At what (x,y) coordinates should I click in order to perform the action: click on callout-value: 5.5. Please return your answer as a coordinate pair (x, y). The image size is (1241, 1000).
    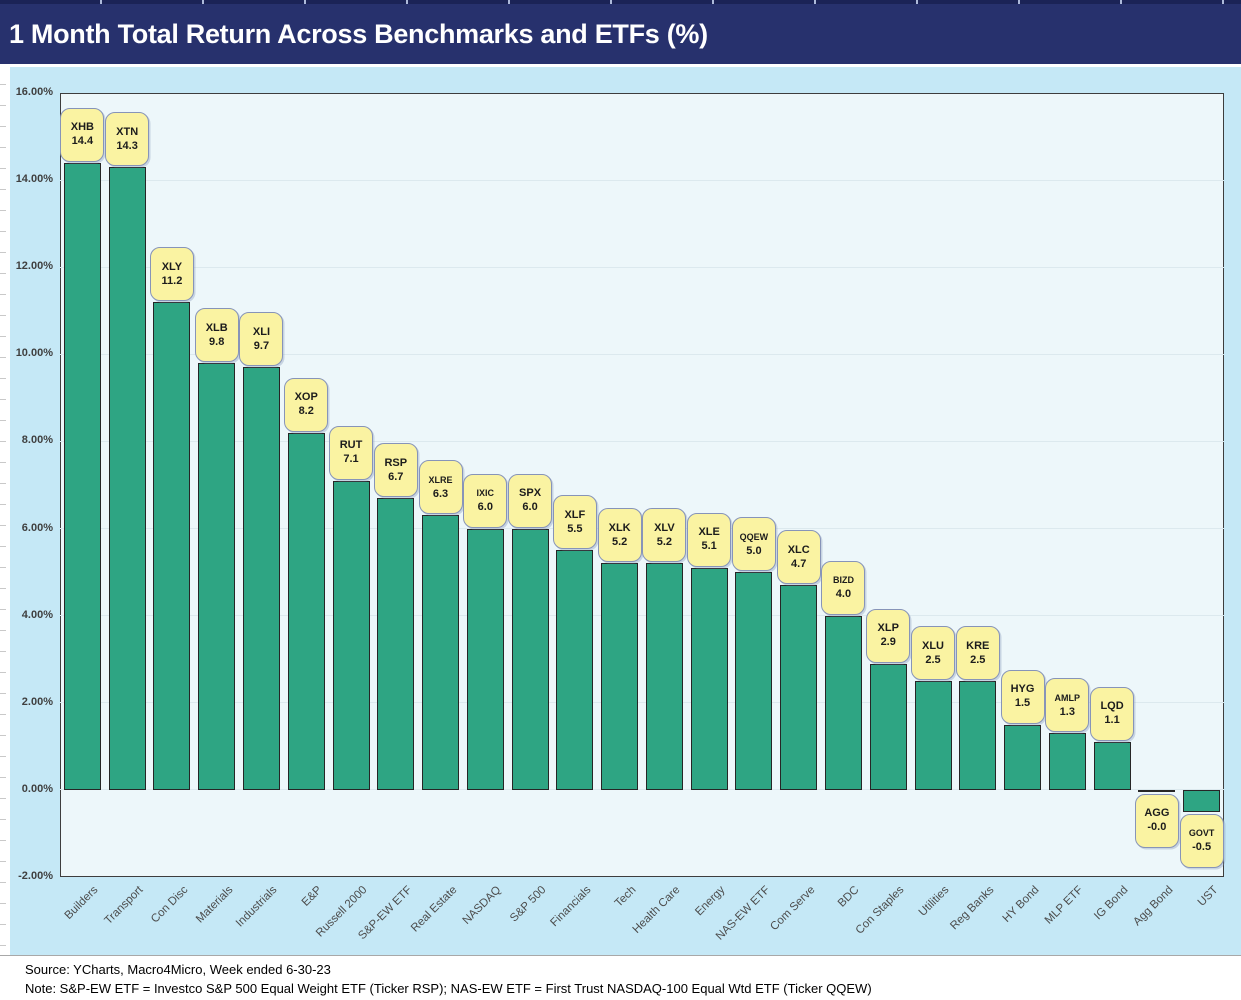
    Looking at the image, I should click on (575, 528).